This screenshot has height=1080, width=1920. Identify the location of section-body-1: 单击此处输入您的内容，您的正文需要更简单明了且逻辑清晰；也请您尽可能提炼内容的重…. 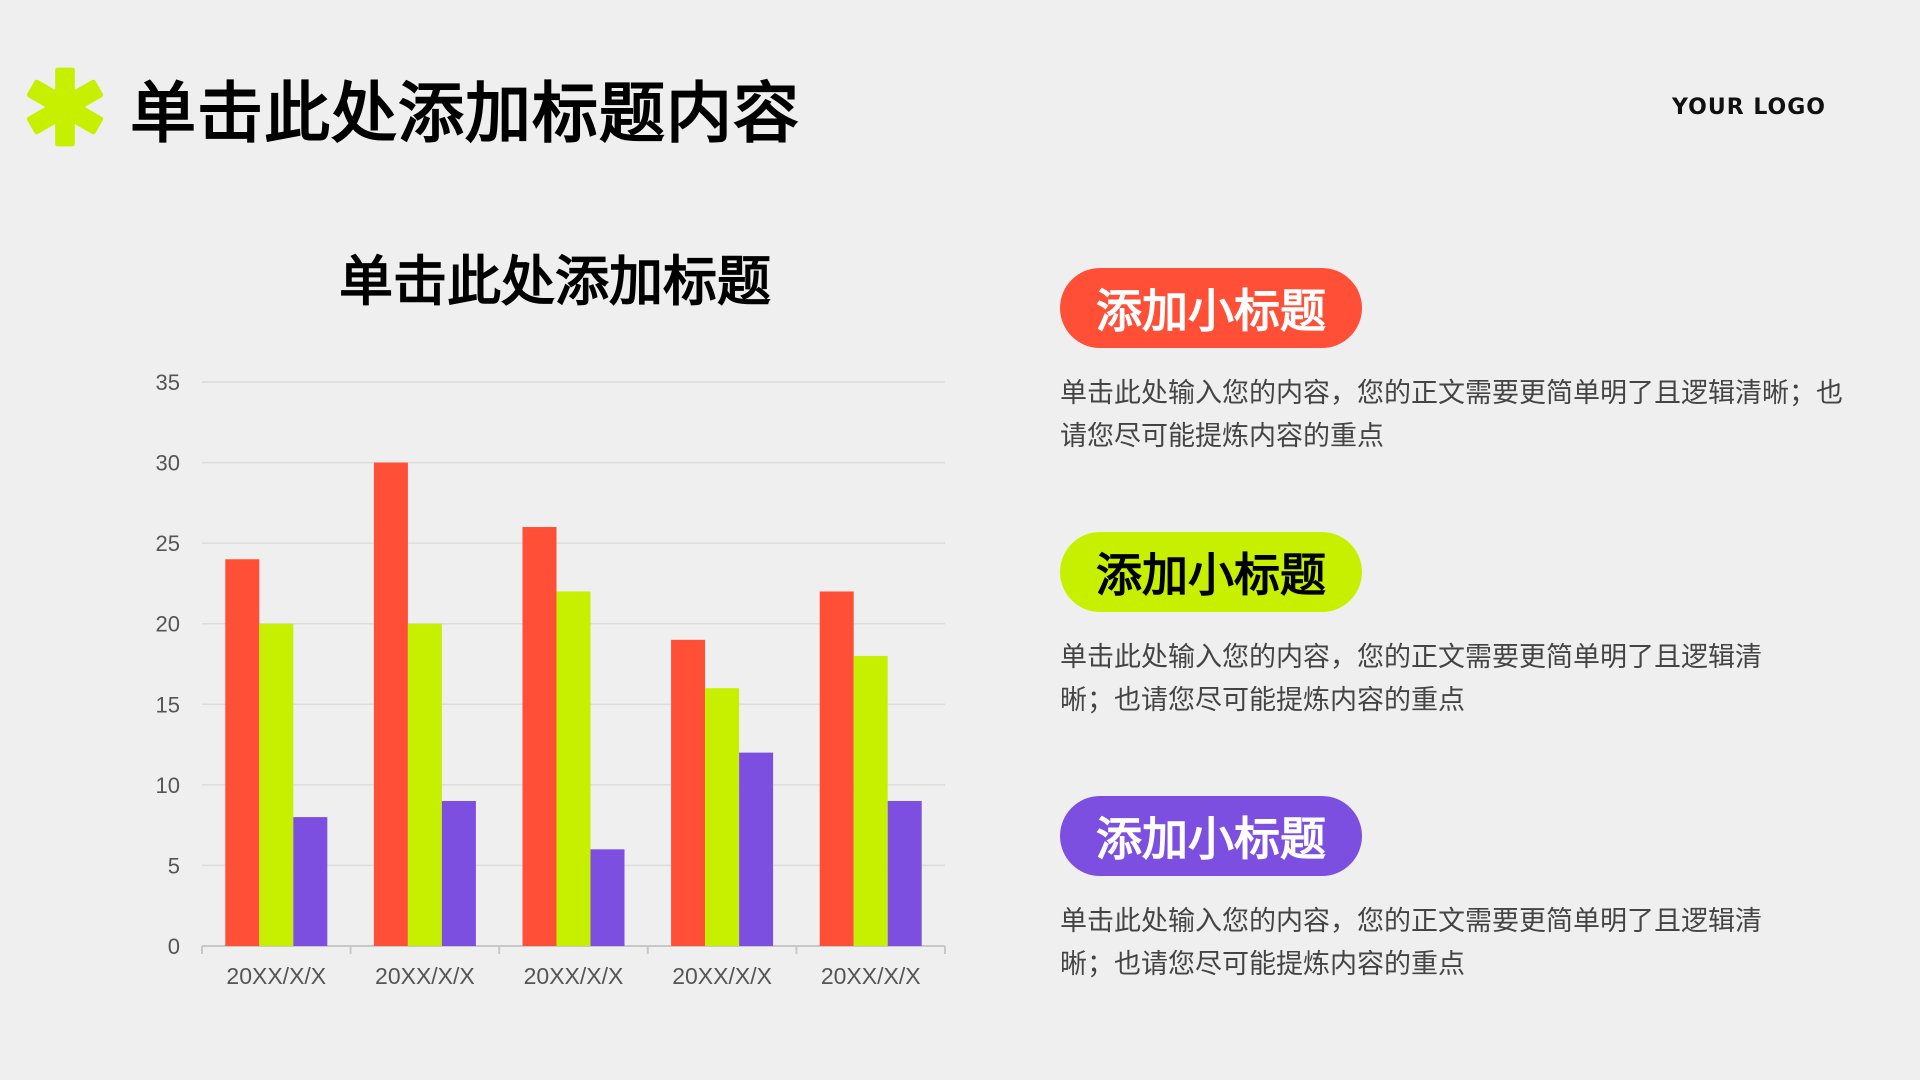
(1451, 415).